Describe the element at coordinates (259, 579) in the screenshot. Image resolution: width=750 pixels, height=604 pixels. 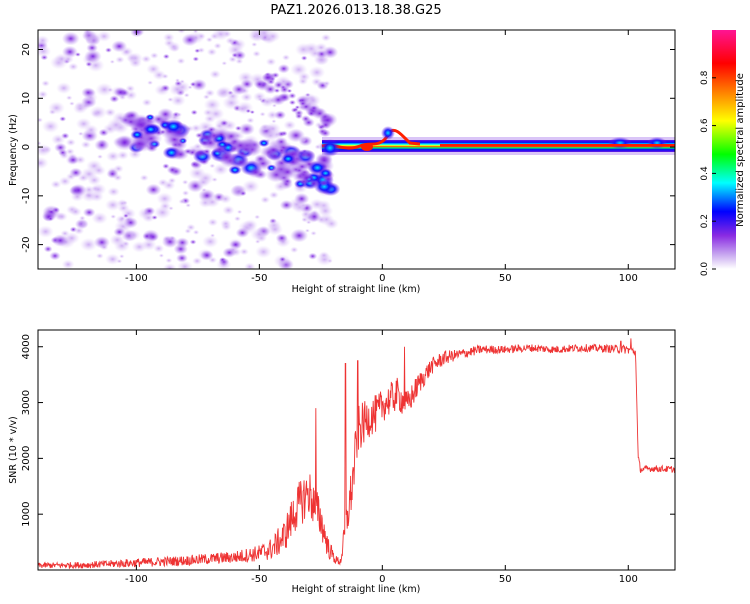
I see `x-tick-label: -50` at that location.